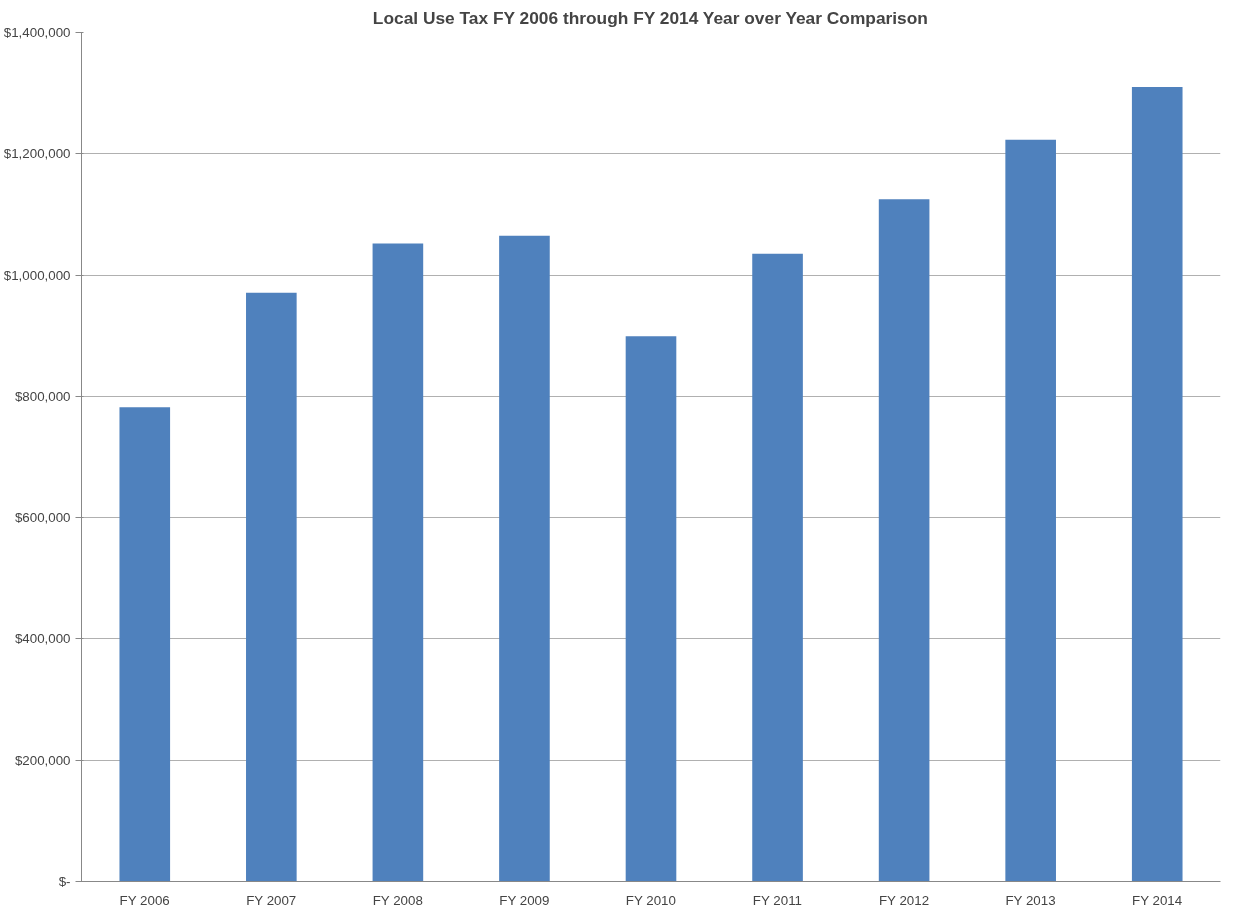  What do you see at coordinates (42, 639) in the screenshot?
I see `y-tick-label: $400,000` at bounding box center [42, 639].